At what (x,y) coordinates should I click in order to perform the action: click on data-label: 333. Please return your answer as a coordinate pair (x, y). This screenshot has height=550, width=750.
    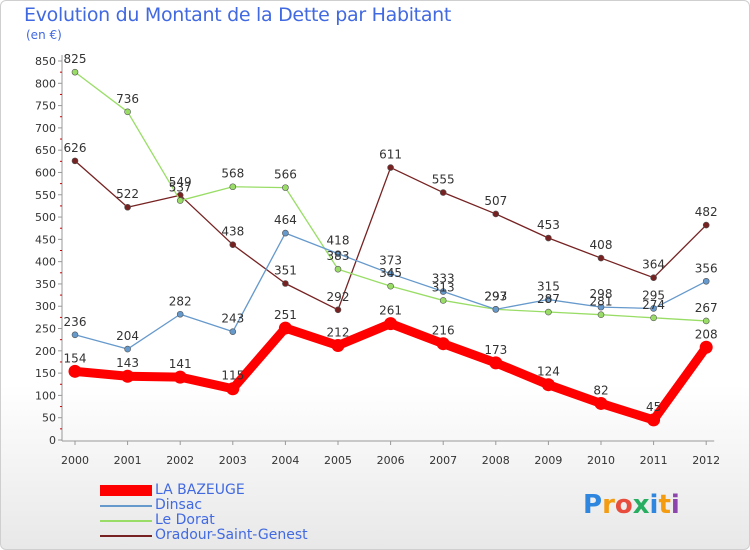
    Looking at the image, I should click on (443, 279).